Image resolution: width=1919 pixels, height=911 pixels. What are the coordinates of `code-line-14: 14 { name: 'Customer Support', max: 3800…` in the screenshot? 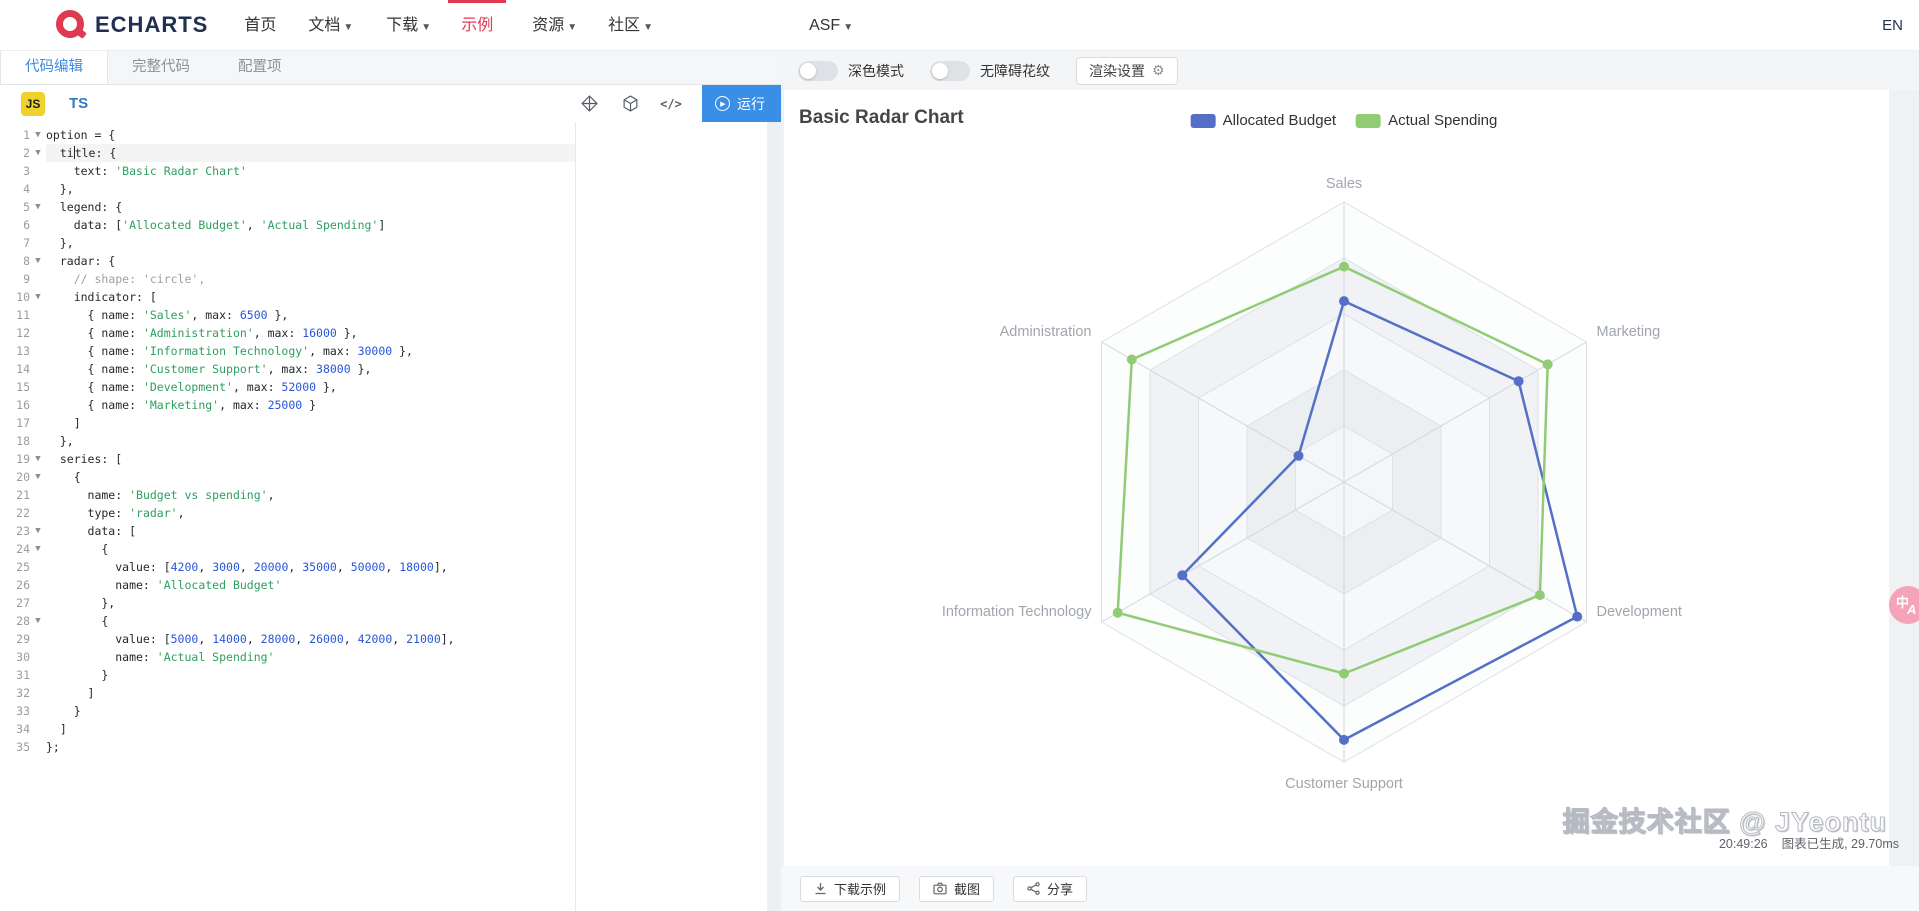 It's located at (227, 369).